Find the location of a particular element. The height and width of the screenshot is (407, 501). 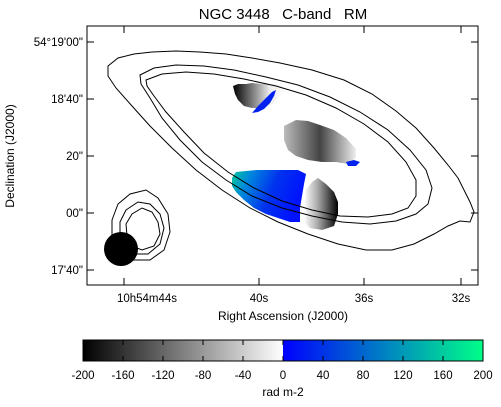

chart-title: NGC 3448 C-band RM is located at coordinates (283, 14).